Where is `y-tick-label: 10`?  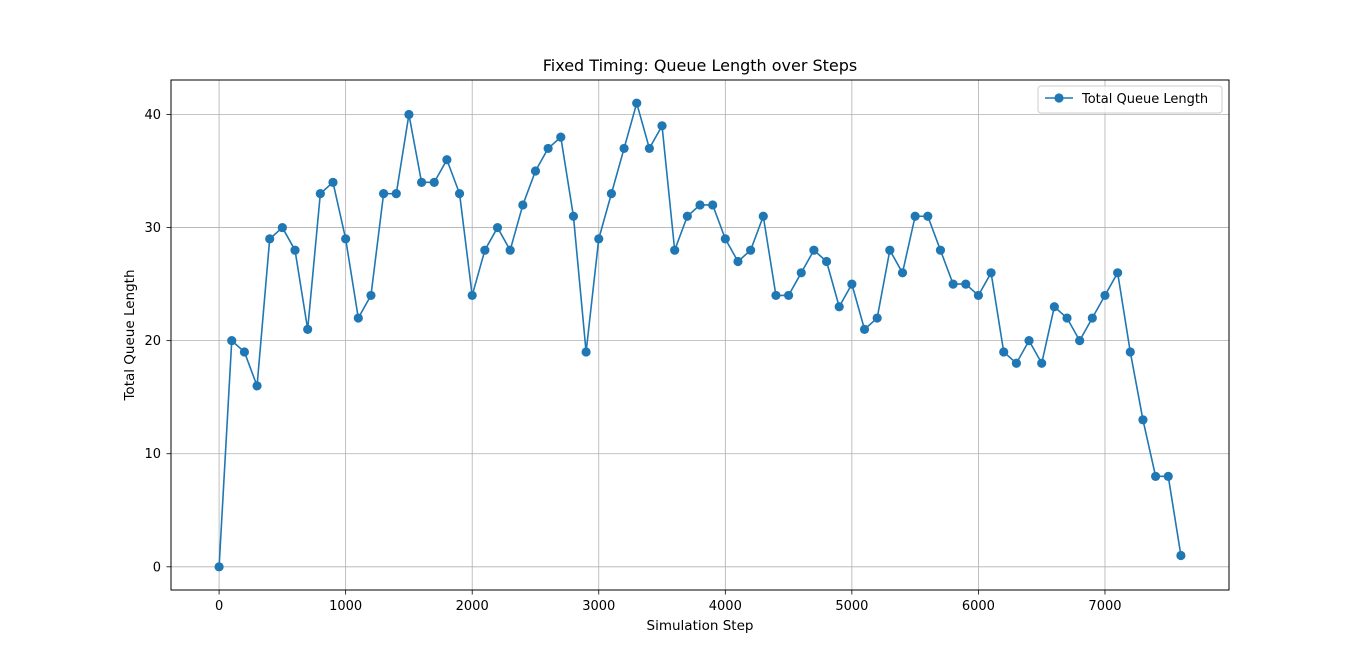
y-tick-label: 10 is located at coordinates (152, 454).